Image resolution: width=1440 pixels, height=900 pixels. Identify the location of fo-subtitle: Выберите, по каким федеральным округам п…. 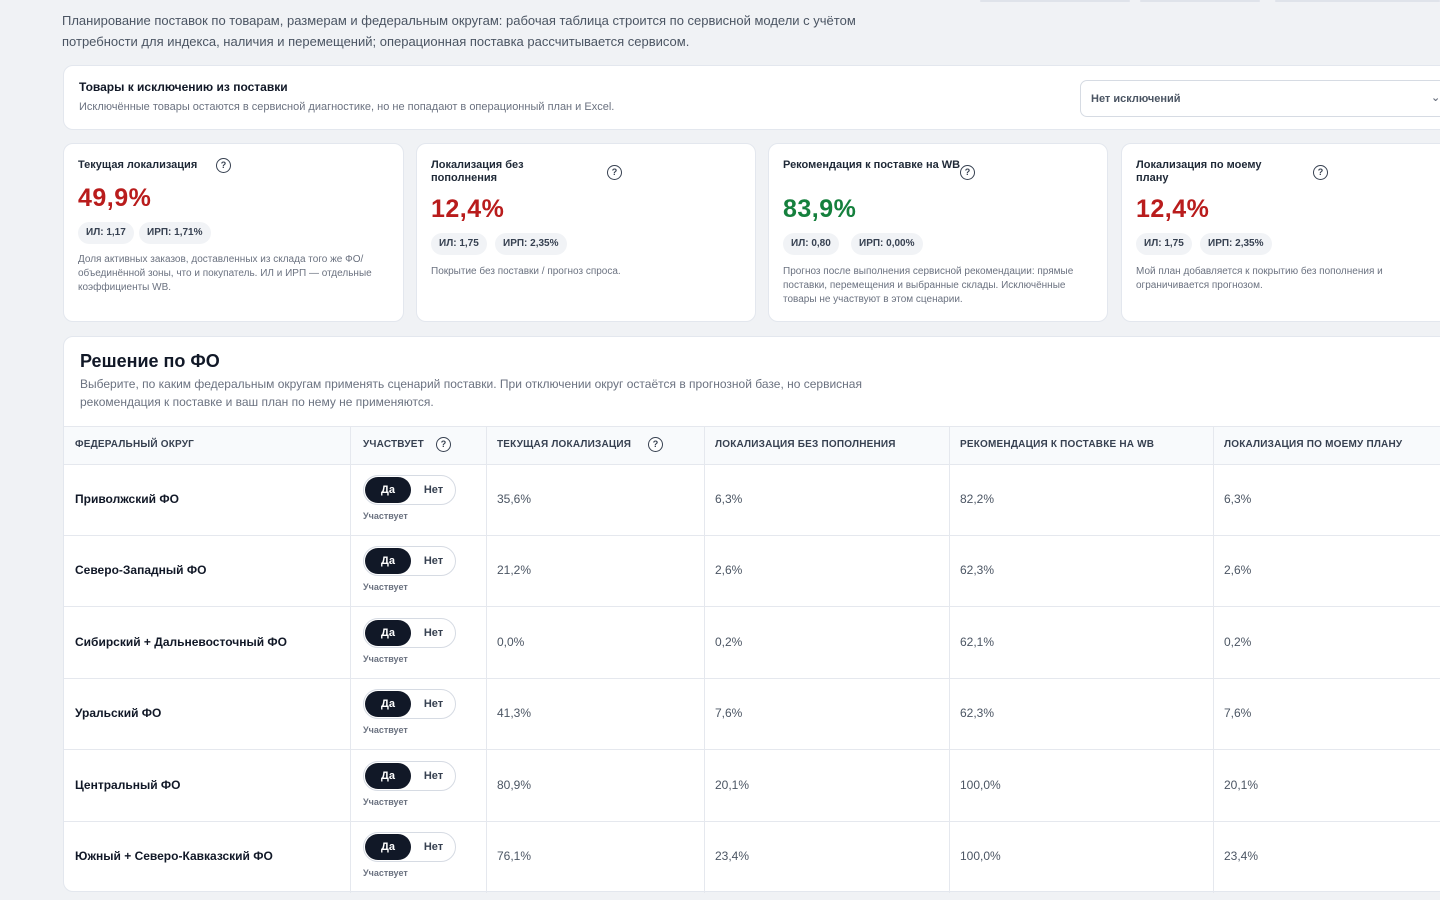
(471, 393).